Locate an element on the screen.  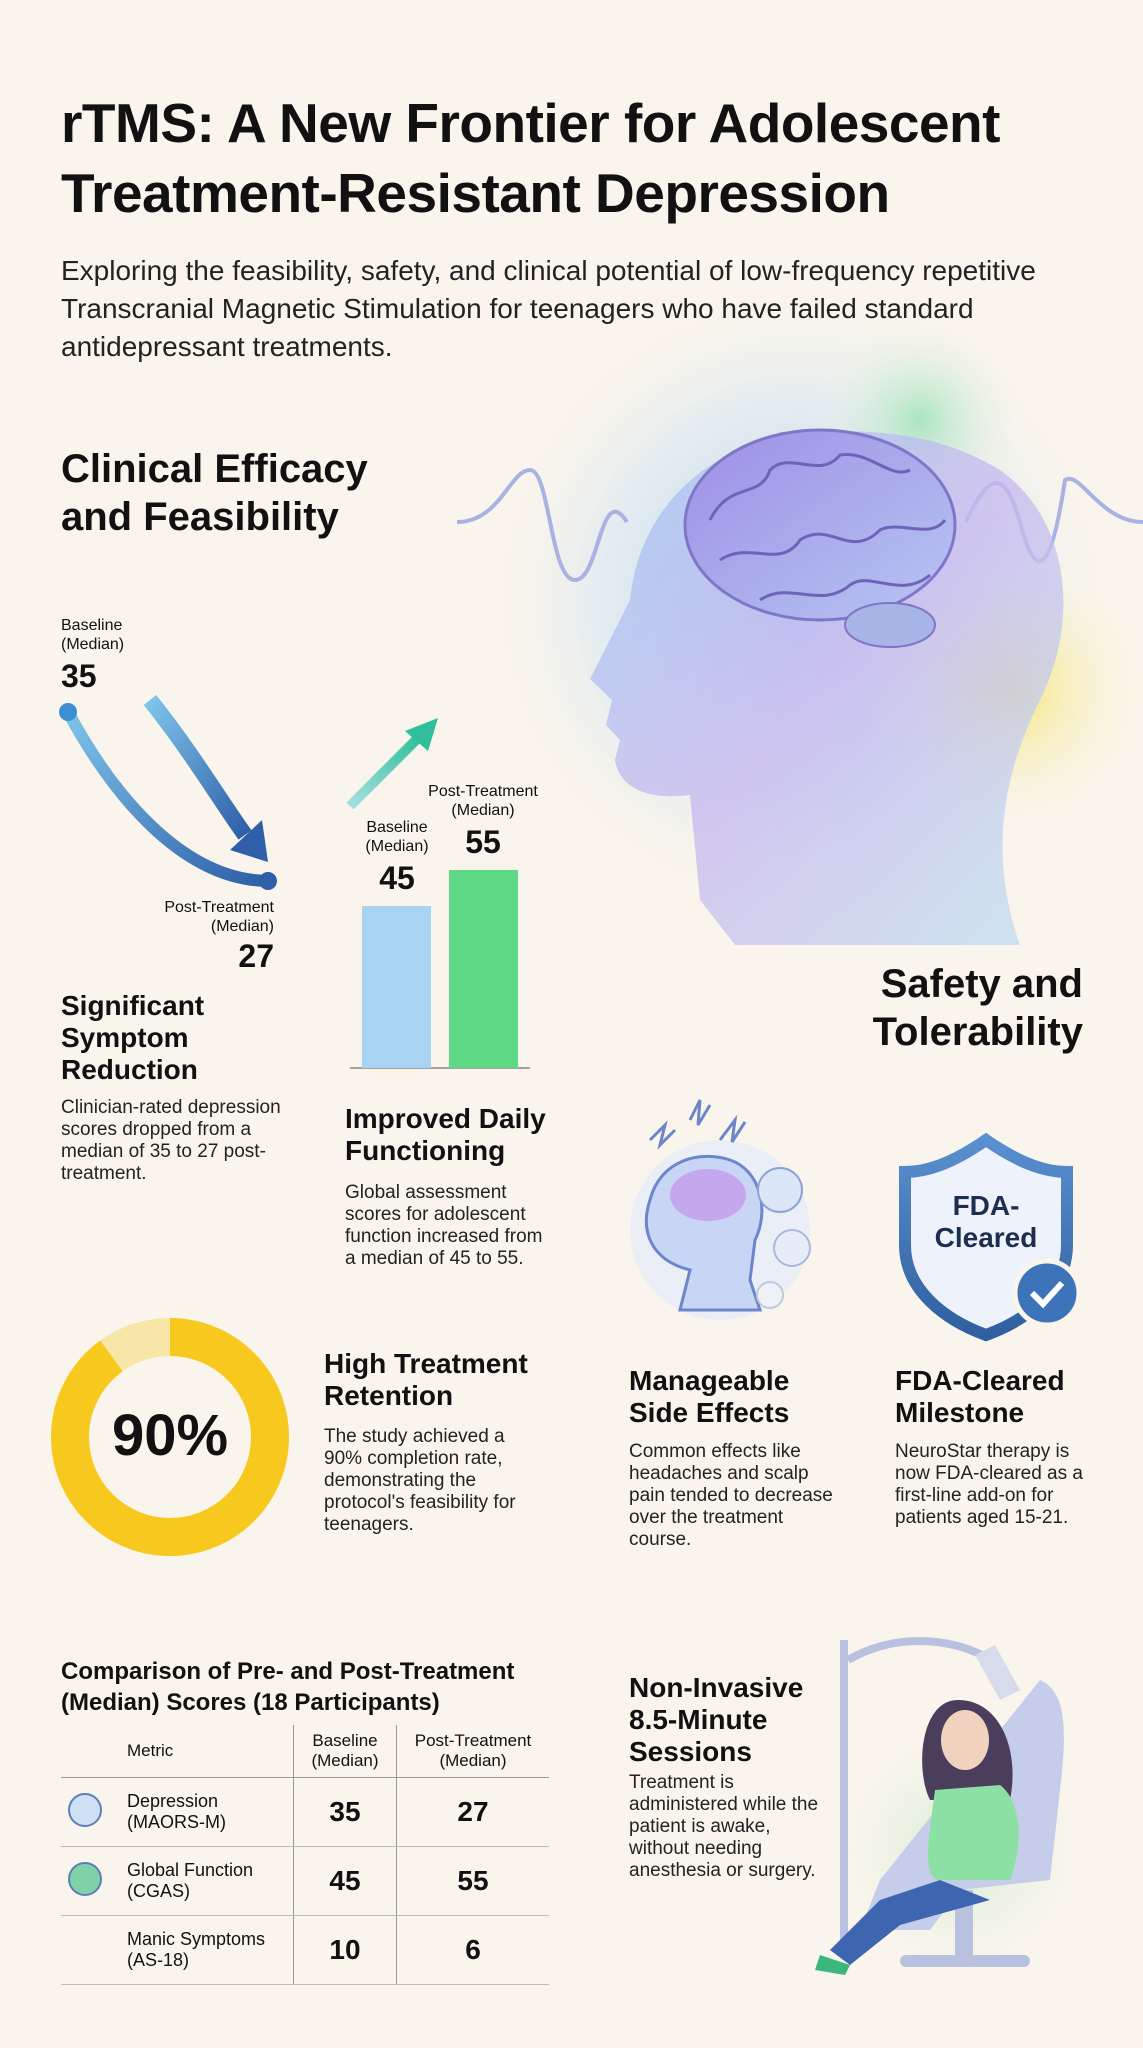
card-heading: High Treatment Retention is located at coordinates (426, 1379).